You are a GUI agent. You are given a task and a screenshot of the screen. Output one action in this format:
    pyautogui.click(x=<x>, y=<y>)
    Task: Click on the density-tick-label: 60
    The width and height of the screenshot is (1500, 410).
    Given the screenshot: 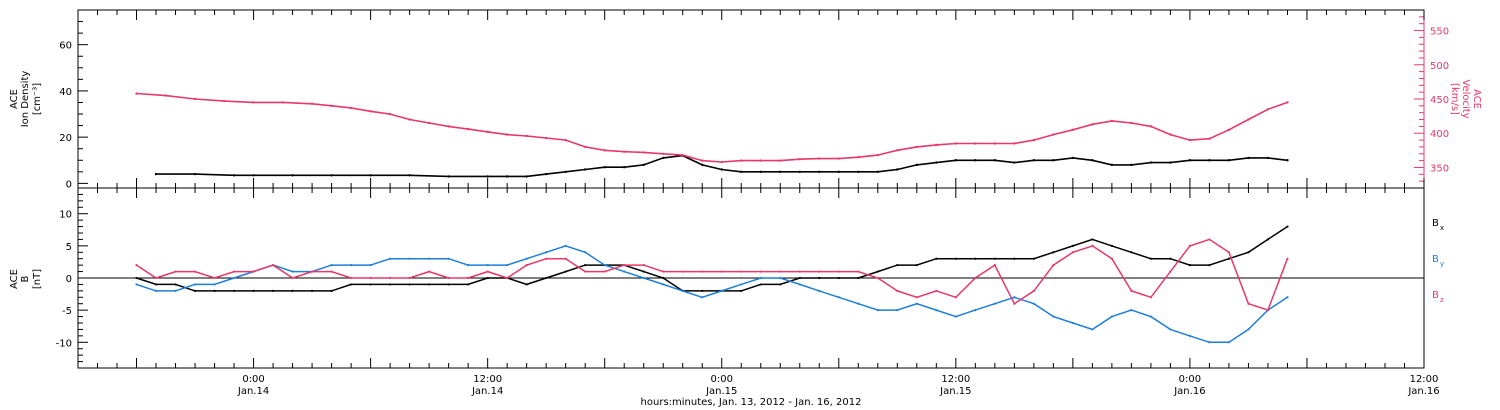 What is the action you would take?
    pyautogui.click(x=65, y=46)
    